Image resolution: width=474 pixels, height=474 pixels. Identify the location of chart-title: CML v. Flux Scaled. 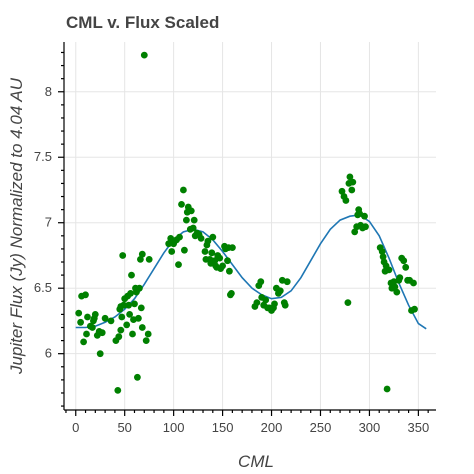
(142, 22).